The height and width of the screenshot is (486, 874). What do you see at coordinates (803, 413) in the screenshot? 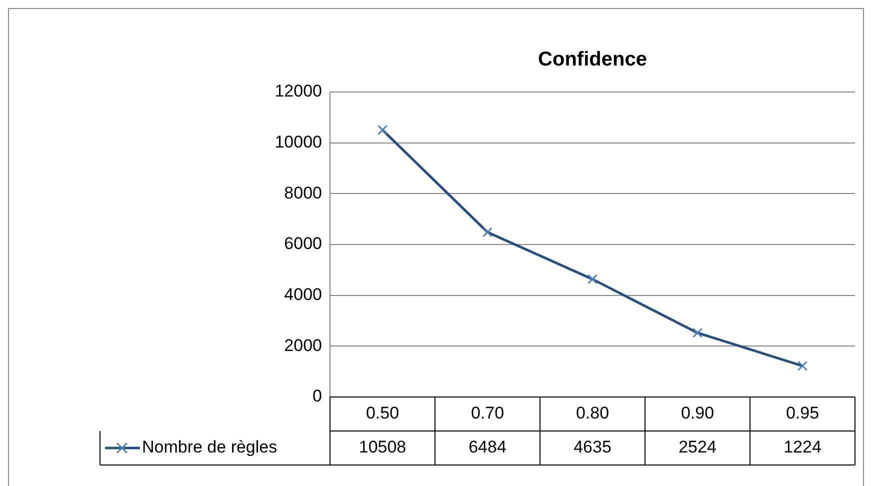
I see `x-tick-label: 0.95` at bounding box center [803, 413].